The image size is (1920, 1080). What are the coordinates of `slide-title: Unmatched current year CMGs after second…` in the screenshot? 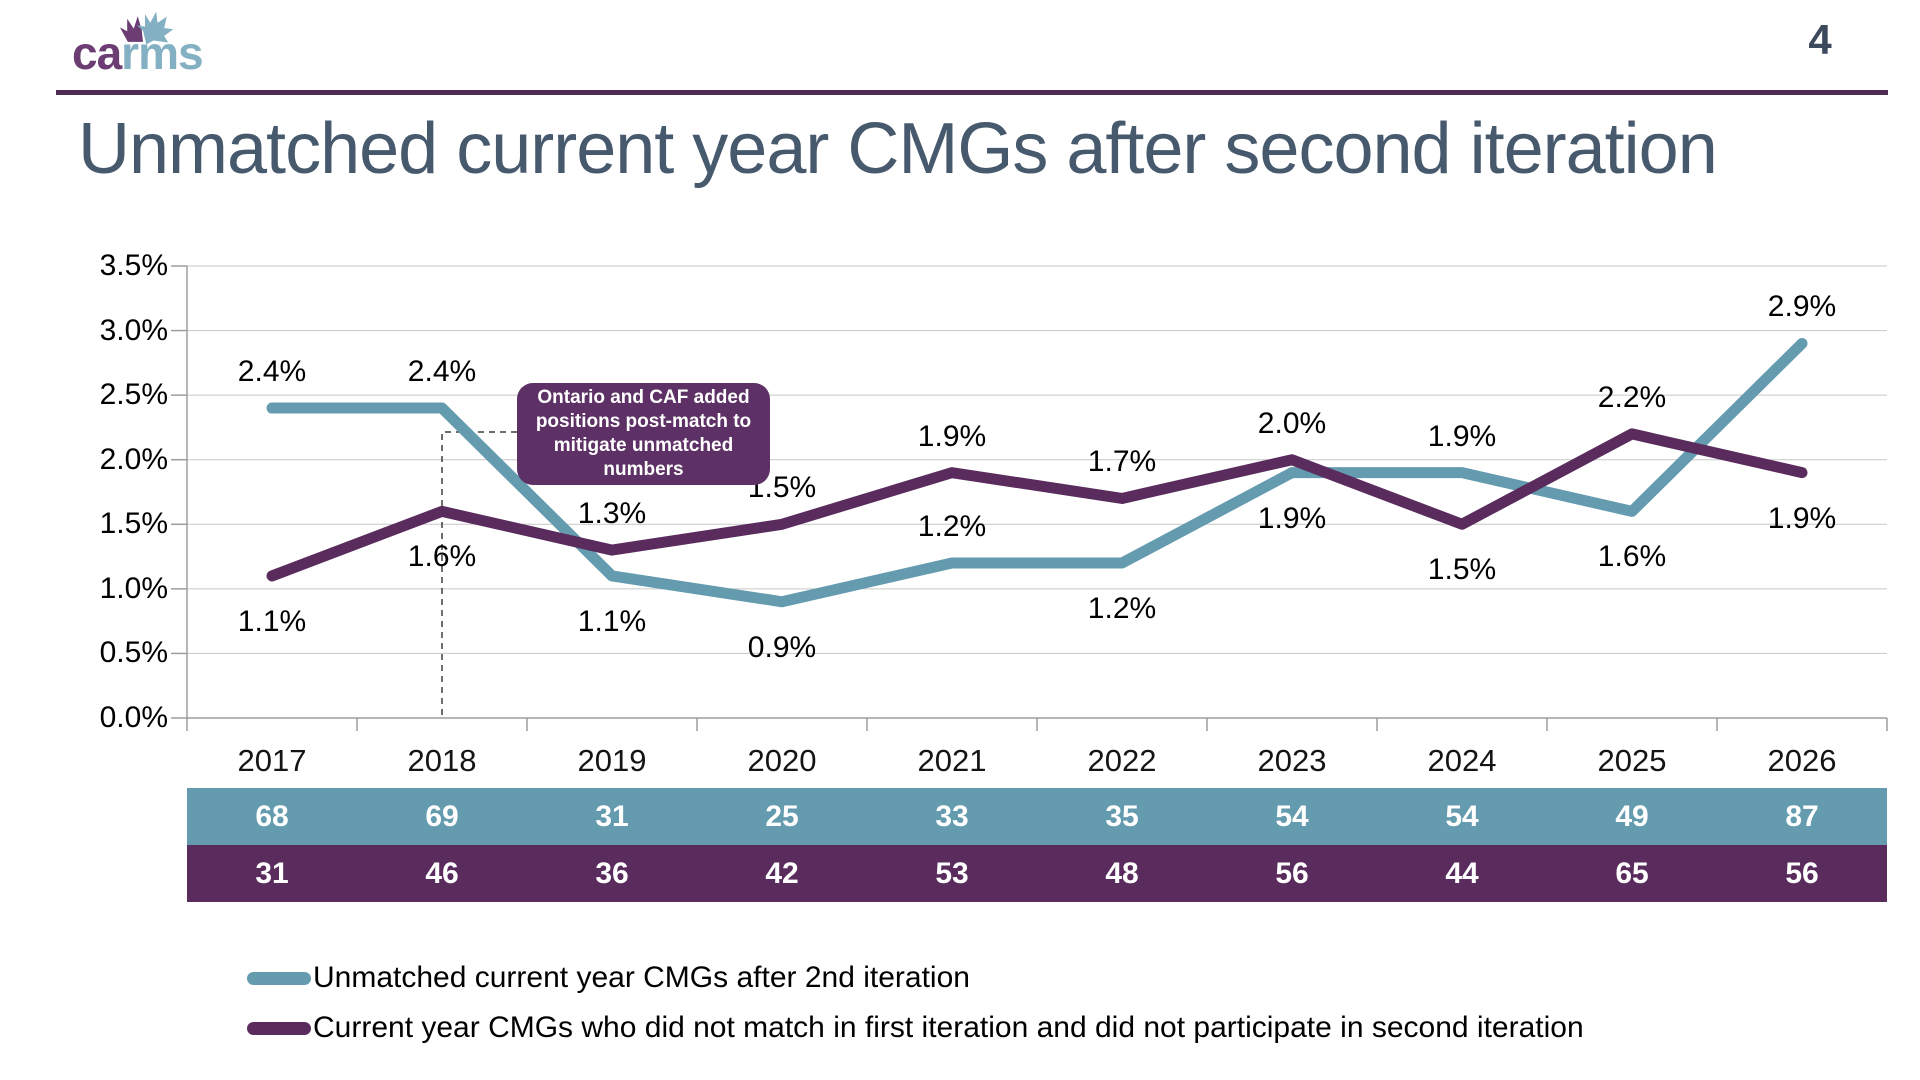 It's located at (898, 149).